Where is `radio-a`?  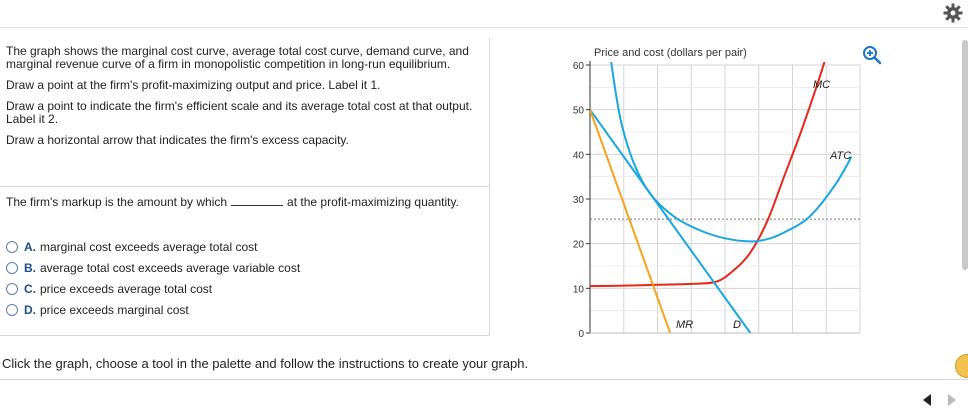
radio-a is located at coordinates (12, 246).